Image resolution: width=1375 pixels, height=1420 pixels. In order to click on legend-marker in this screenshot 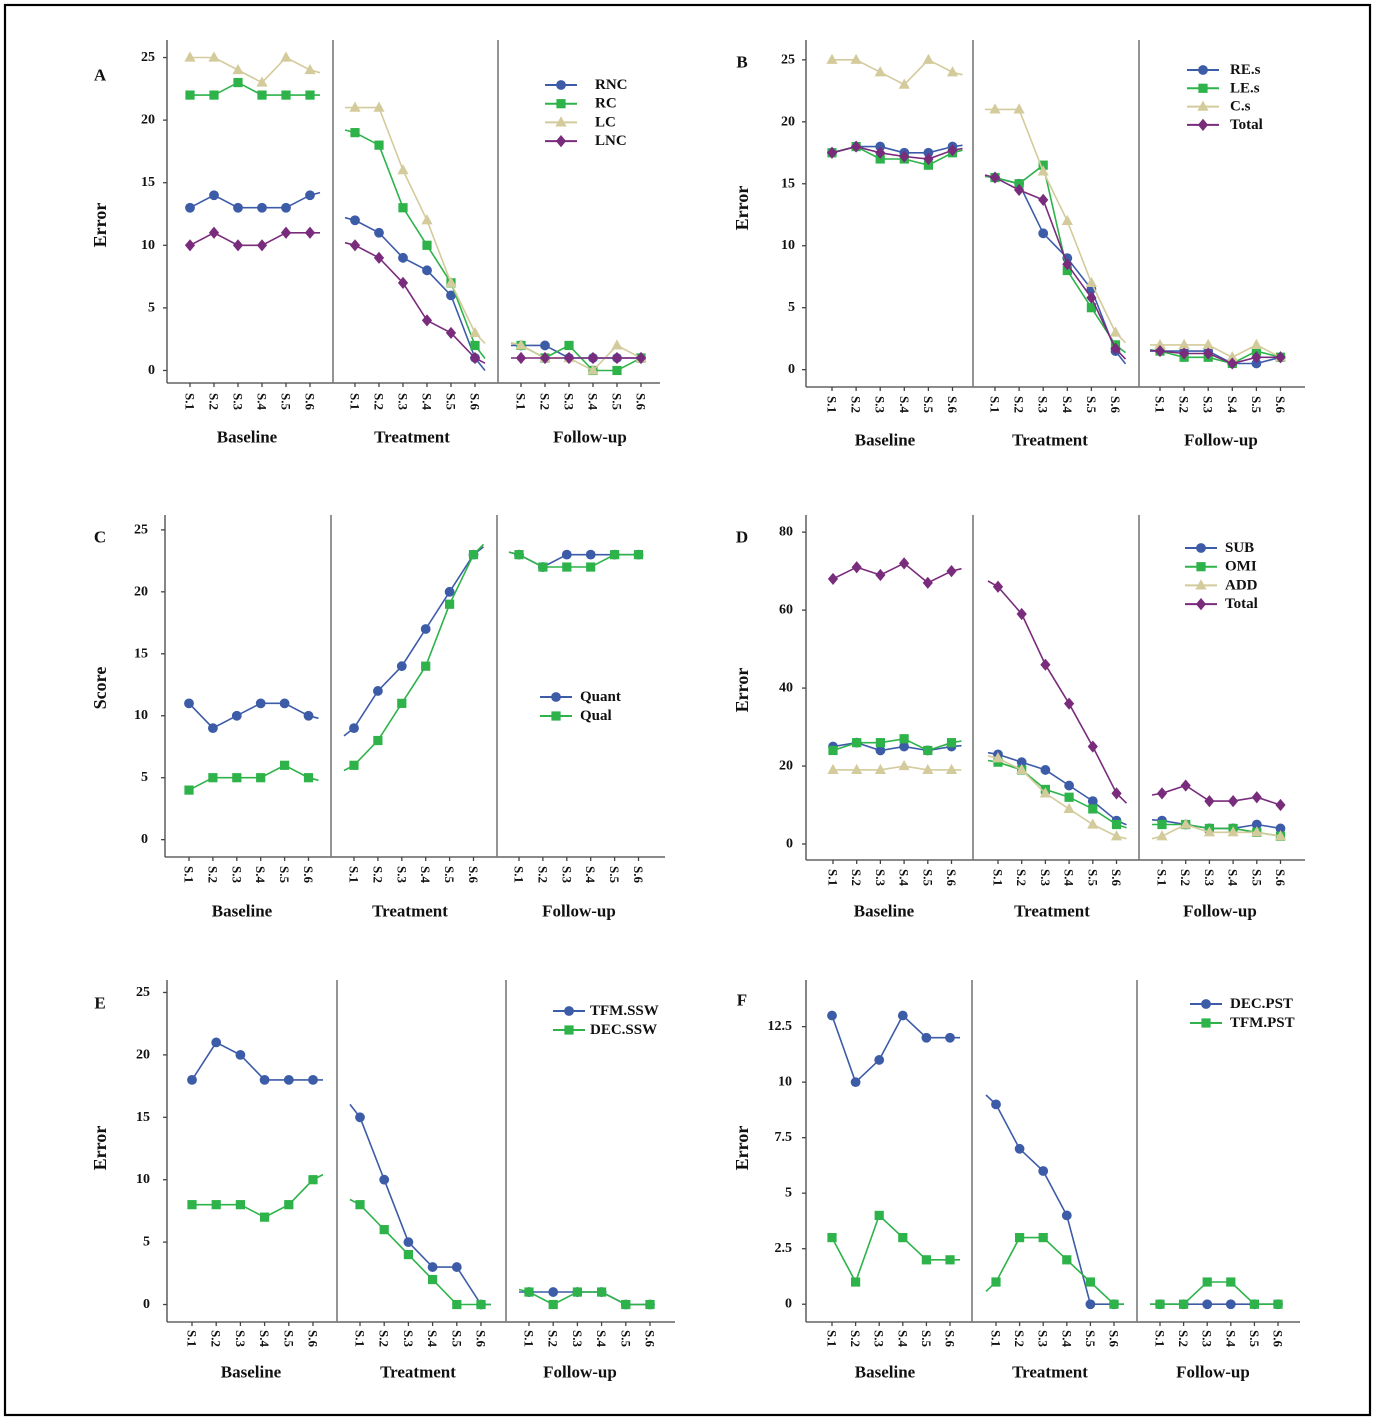, I will do `click(556, 716)`.